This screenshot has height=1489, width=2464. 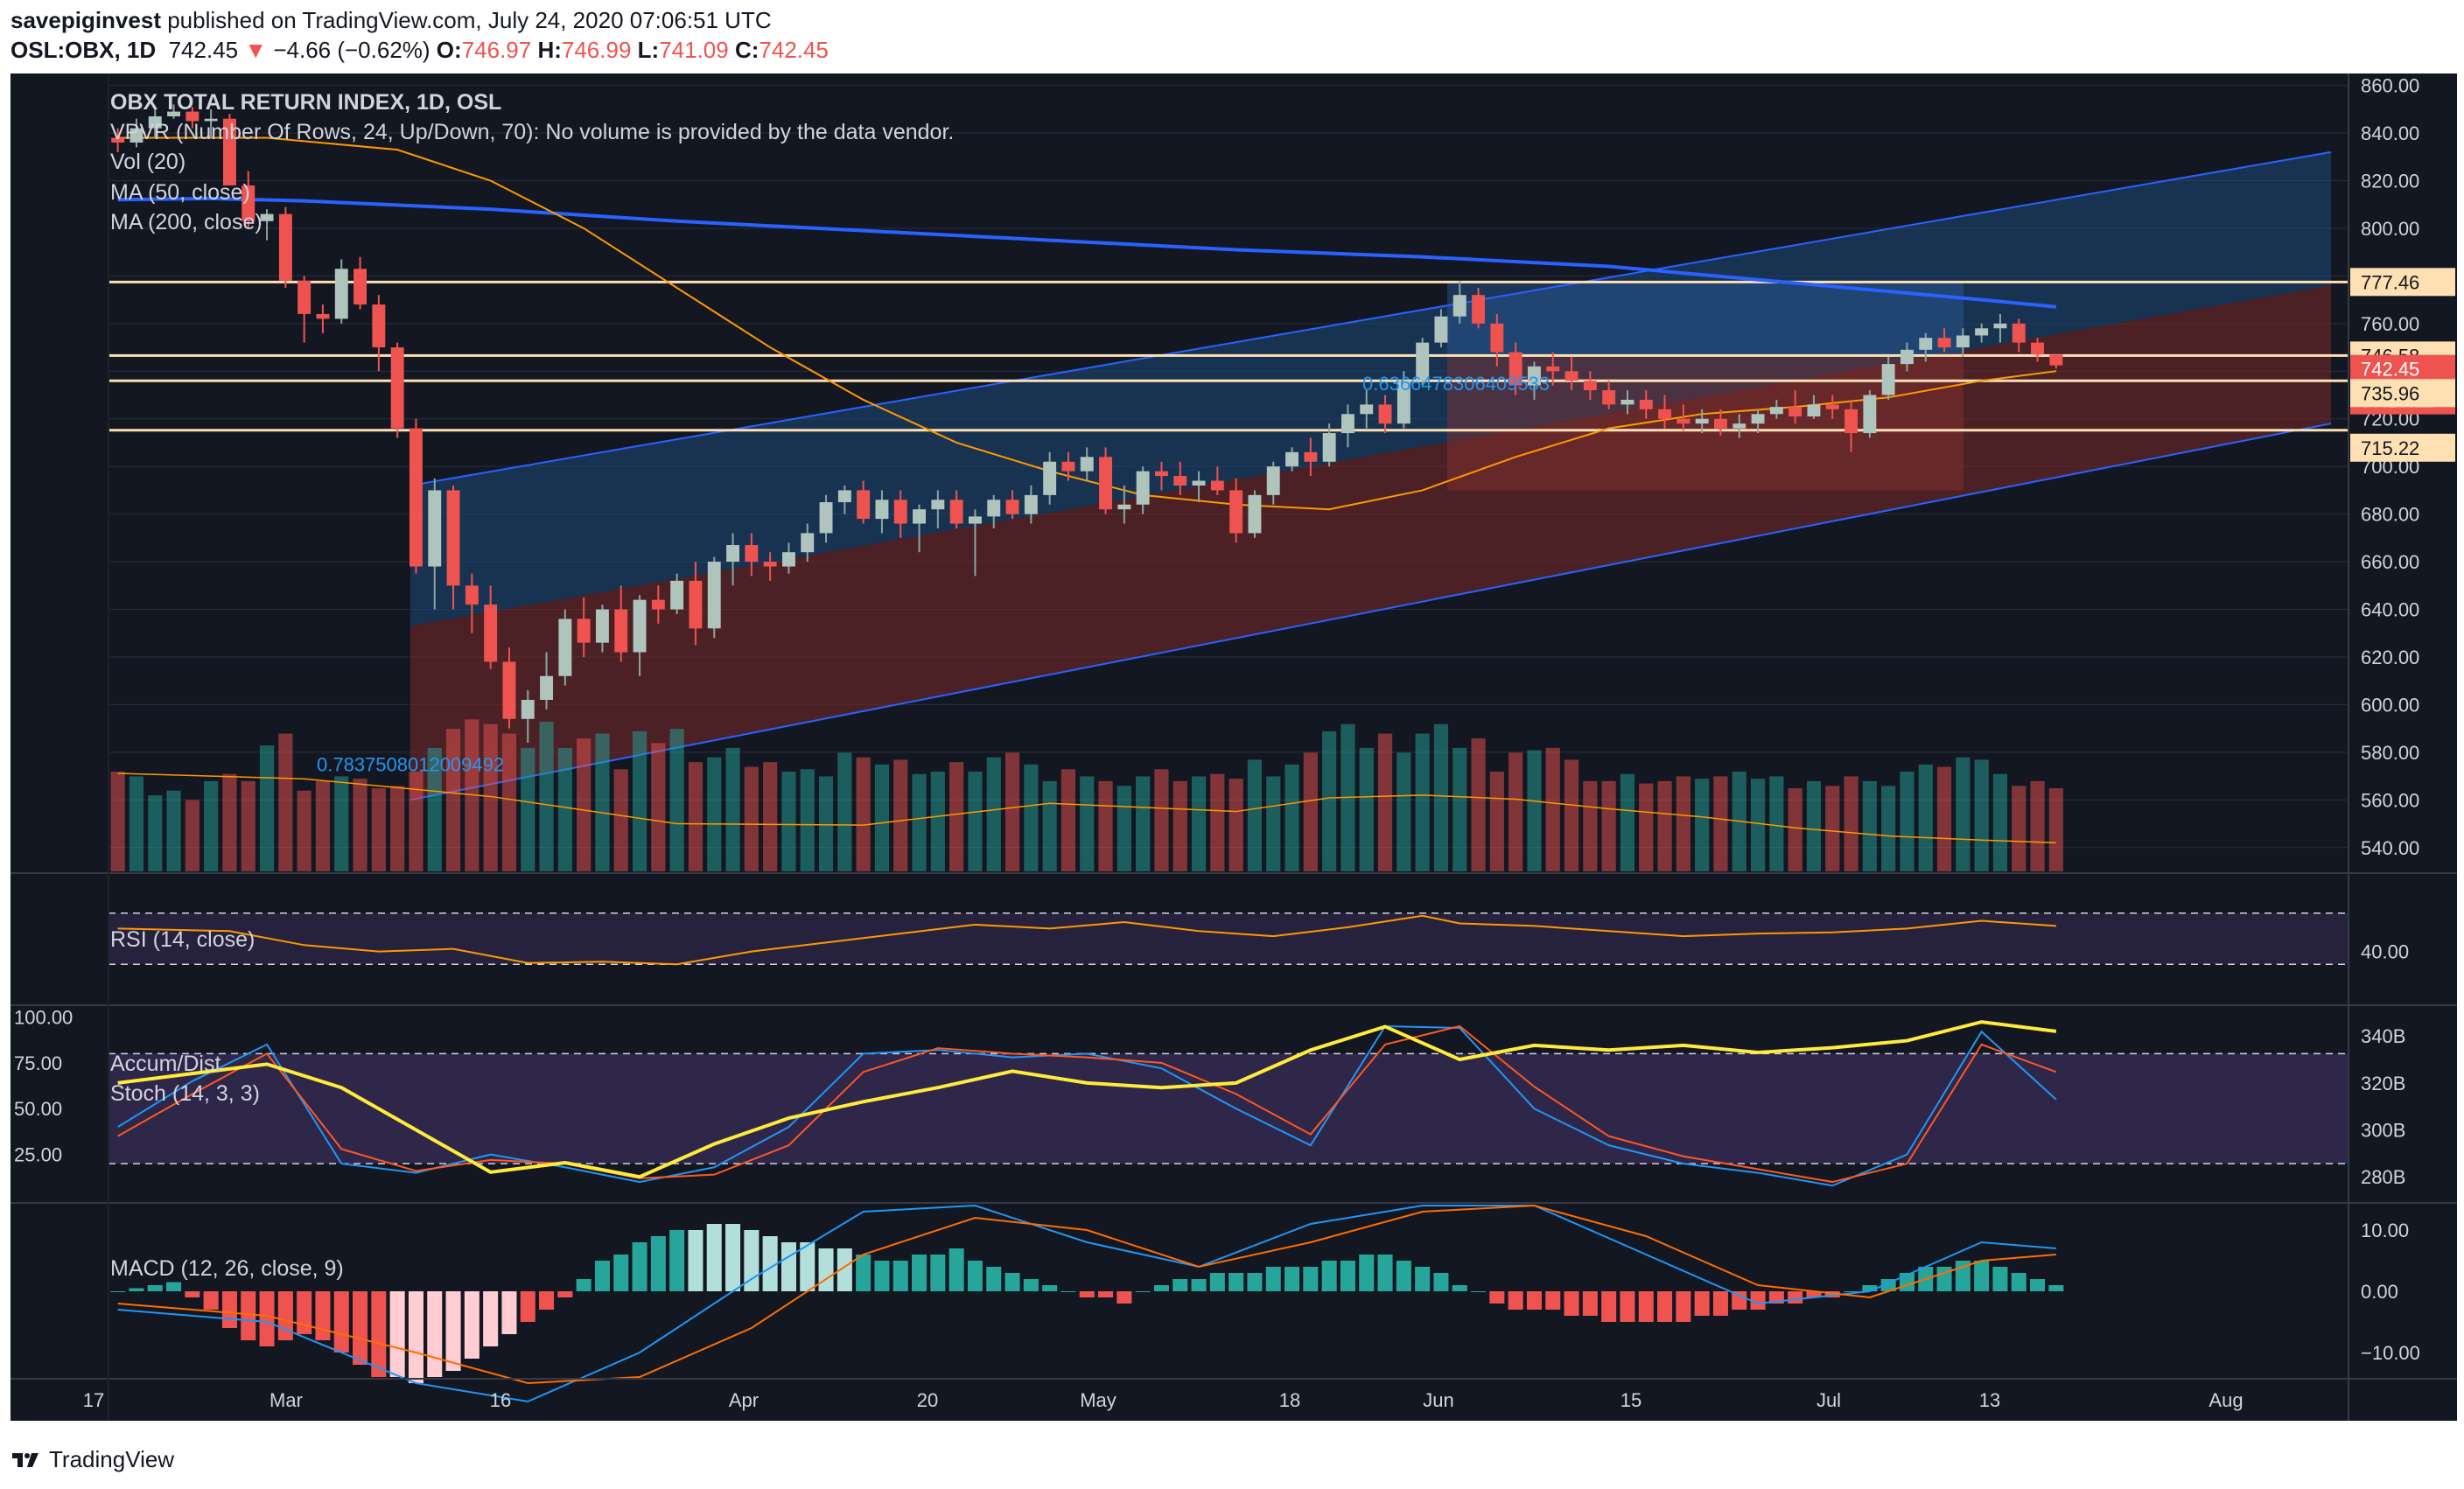 What do you see at coordinates (165, 1064) in the screenshot?
I see `legend-accum: Accum/Dist` at bounding box center [165, 1064].